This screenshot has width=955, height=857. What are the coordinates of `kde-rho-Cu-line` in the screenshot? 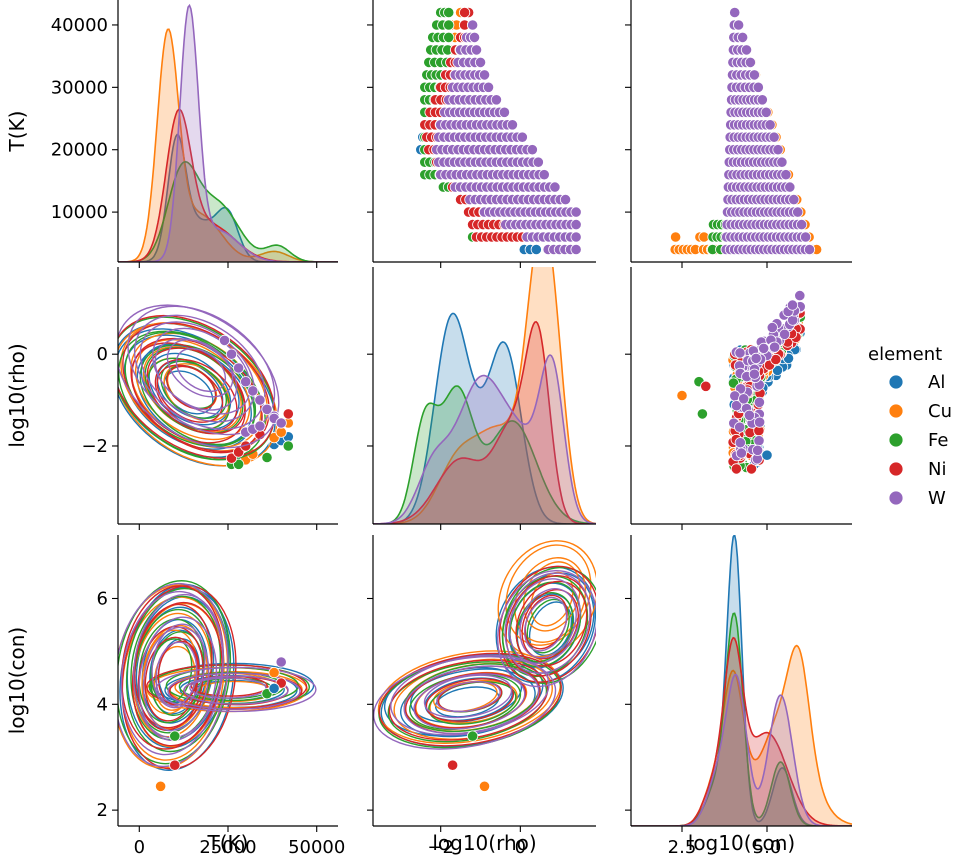 It's located at (484, 395).